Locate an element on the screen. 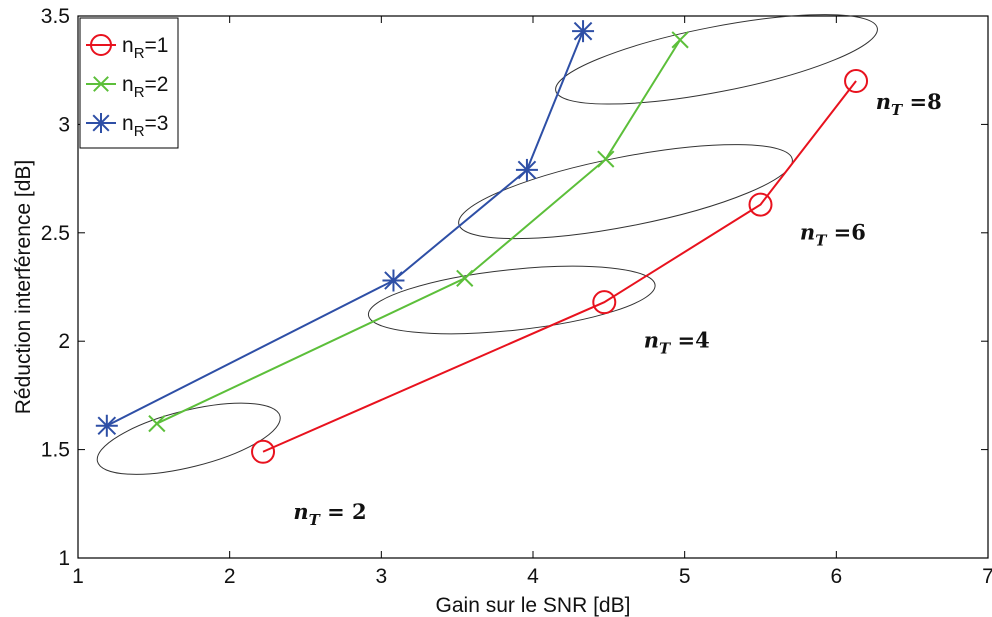 This screenshot has width=992, height=617. legend-label: nR=1 is located at coordinates (145, 48).